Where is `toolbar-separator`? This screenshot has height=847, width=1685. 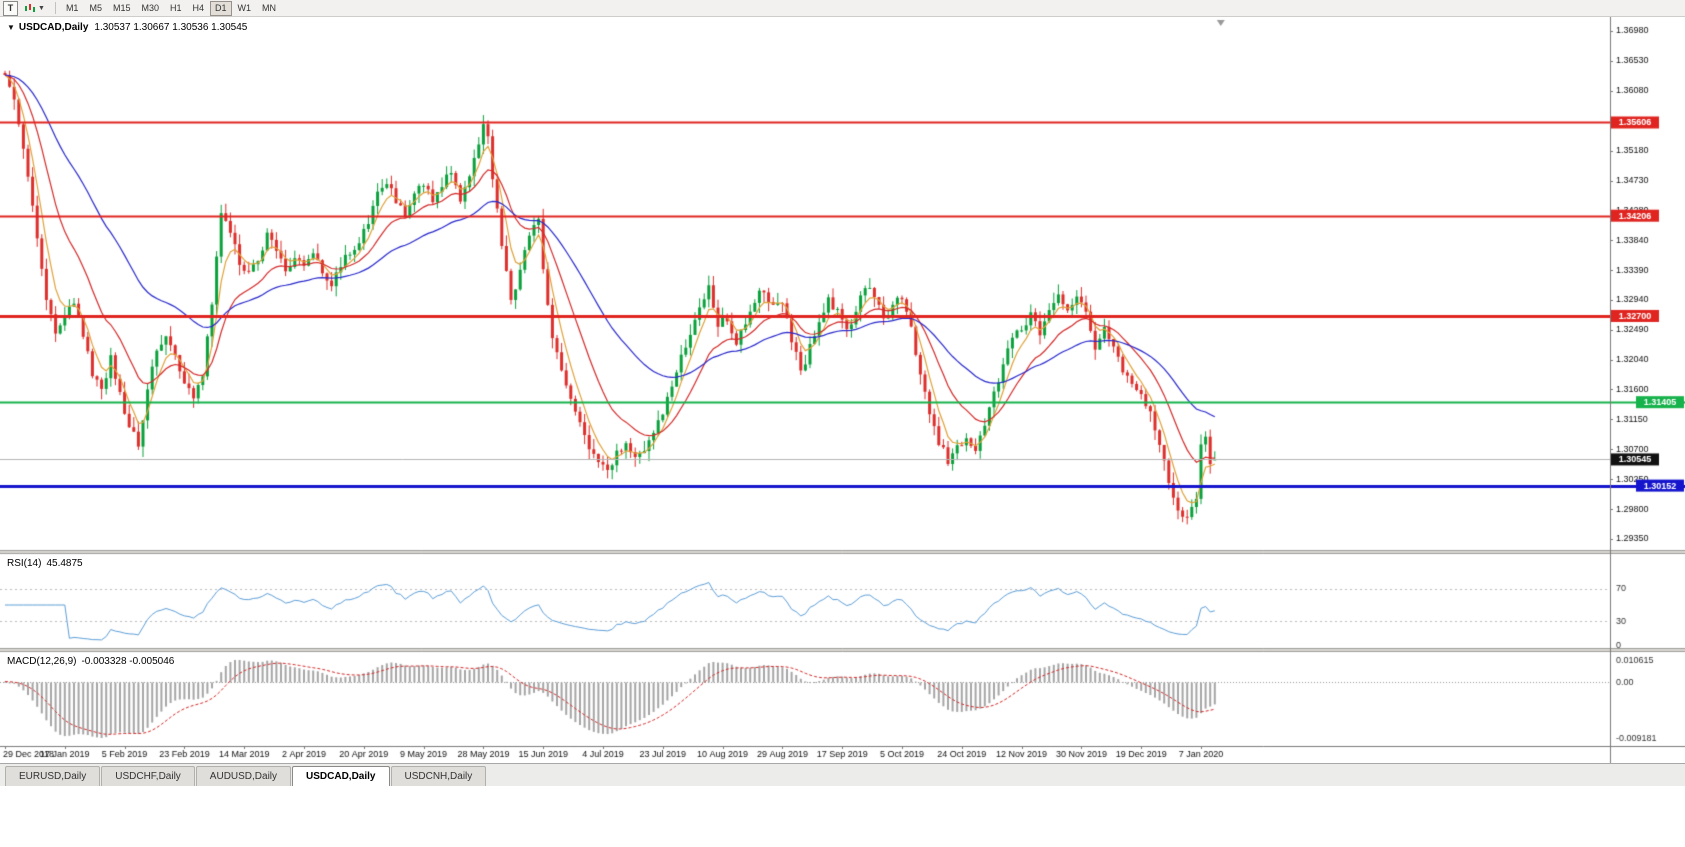
toolbar-separator is located at coordinates (55, 8).